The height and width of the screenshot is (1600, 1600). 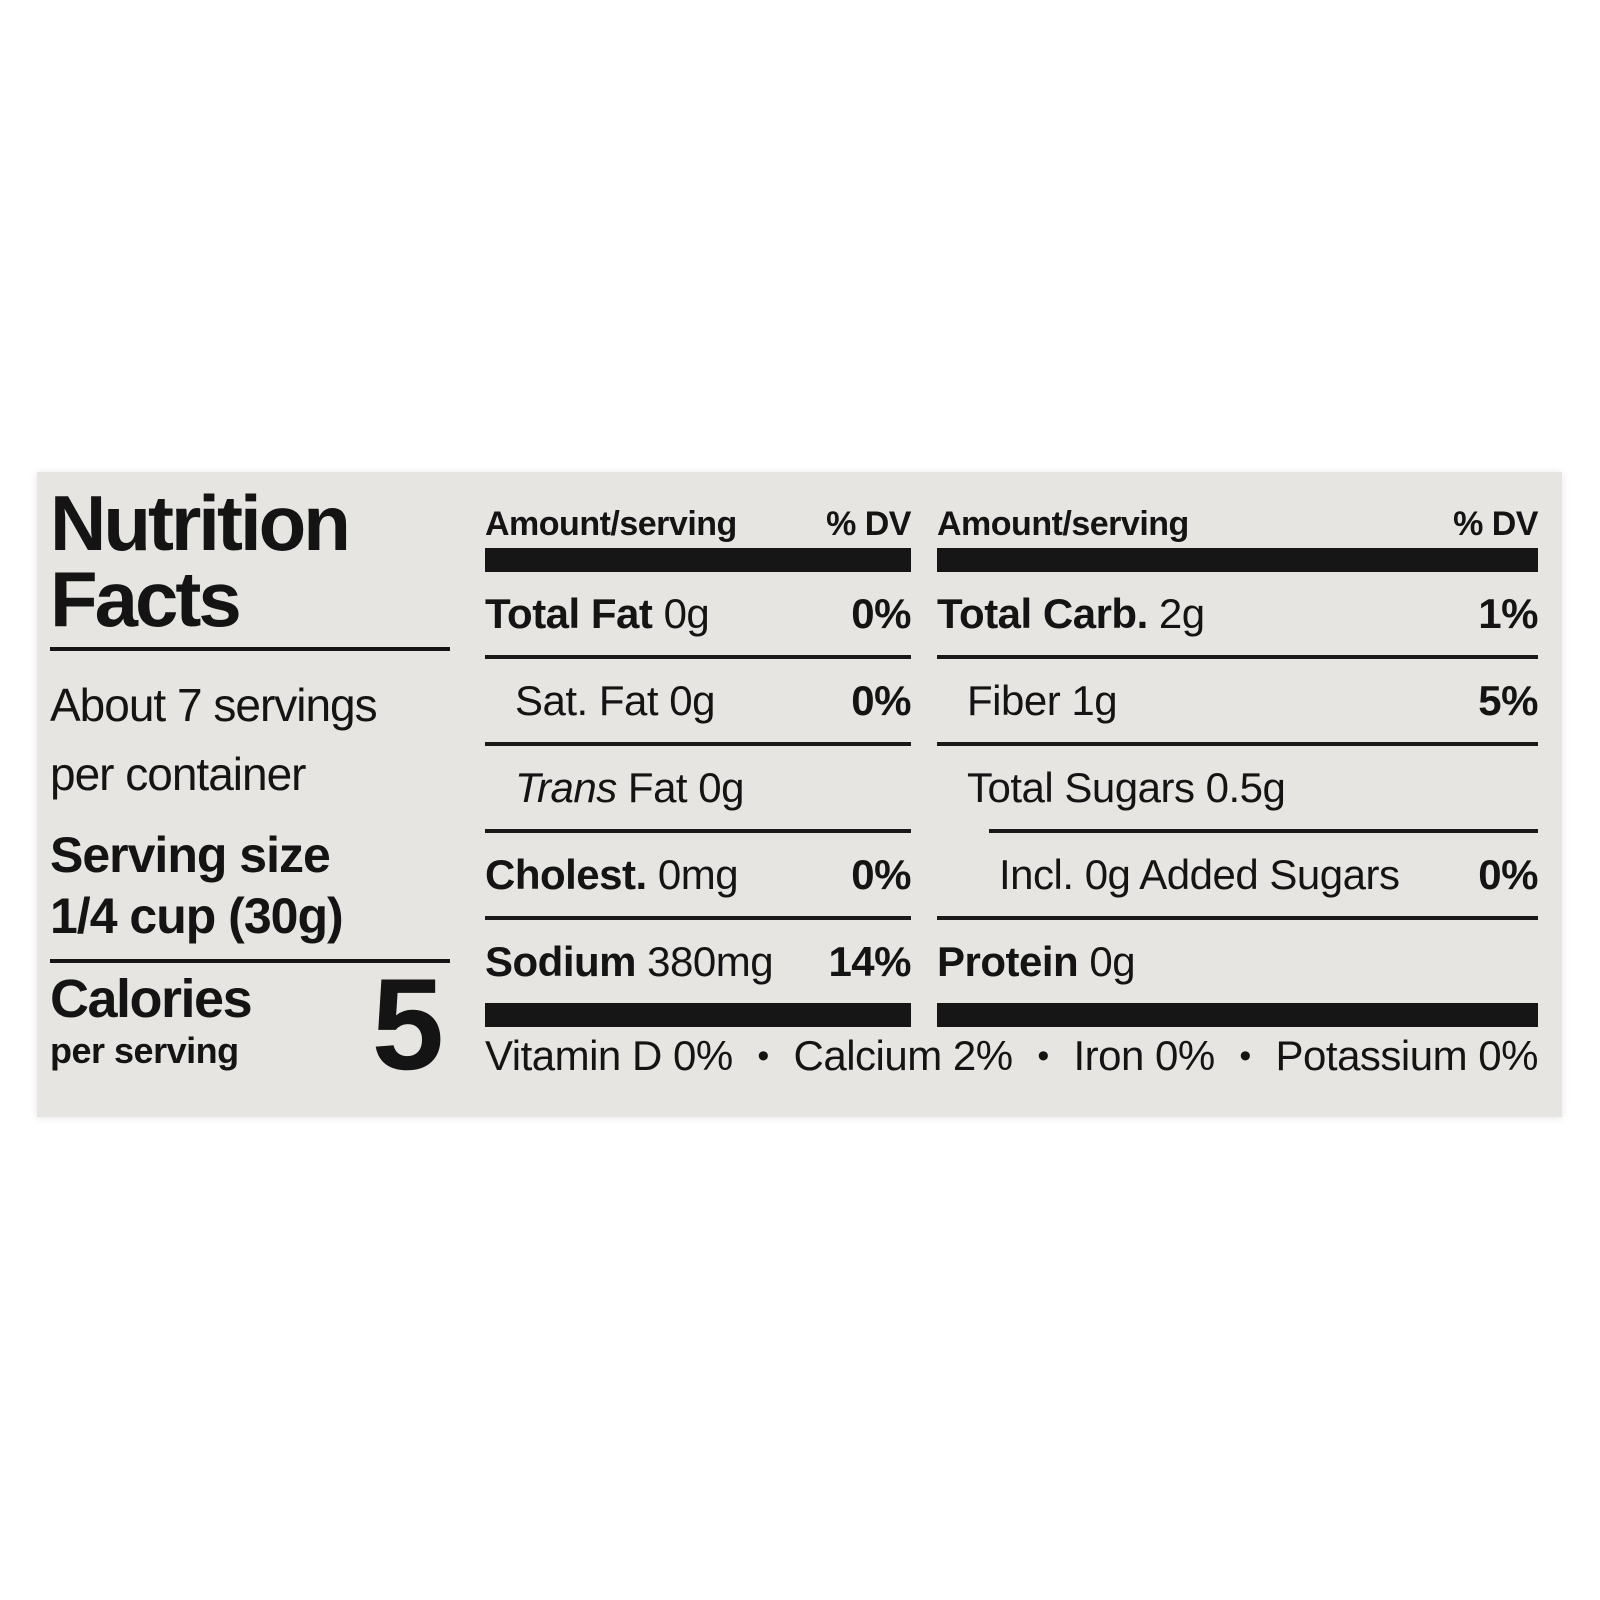 What do you see at coordinates (1268, 874) in the screenshot?
I see `row-added-sugars: Incl. 0g Added Sugars 0%` at bounding box center [1268, 874].